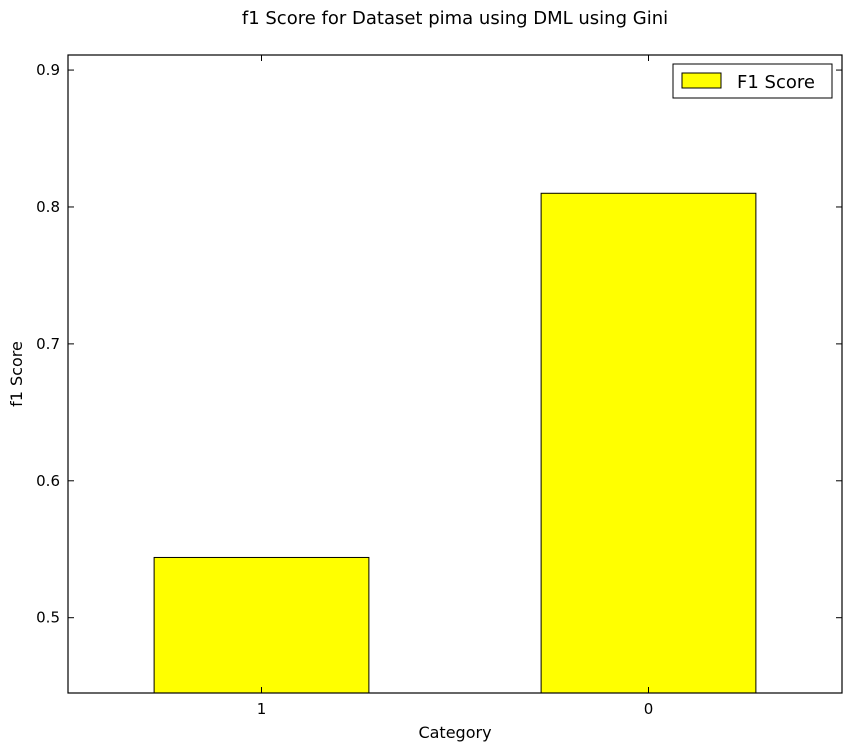 The image size is (852, 752). What do you see at coordinates (701, 80) in the screenshot?
I see `legend-swatch` at bounding box center [701, 80].